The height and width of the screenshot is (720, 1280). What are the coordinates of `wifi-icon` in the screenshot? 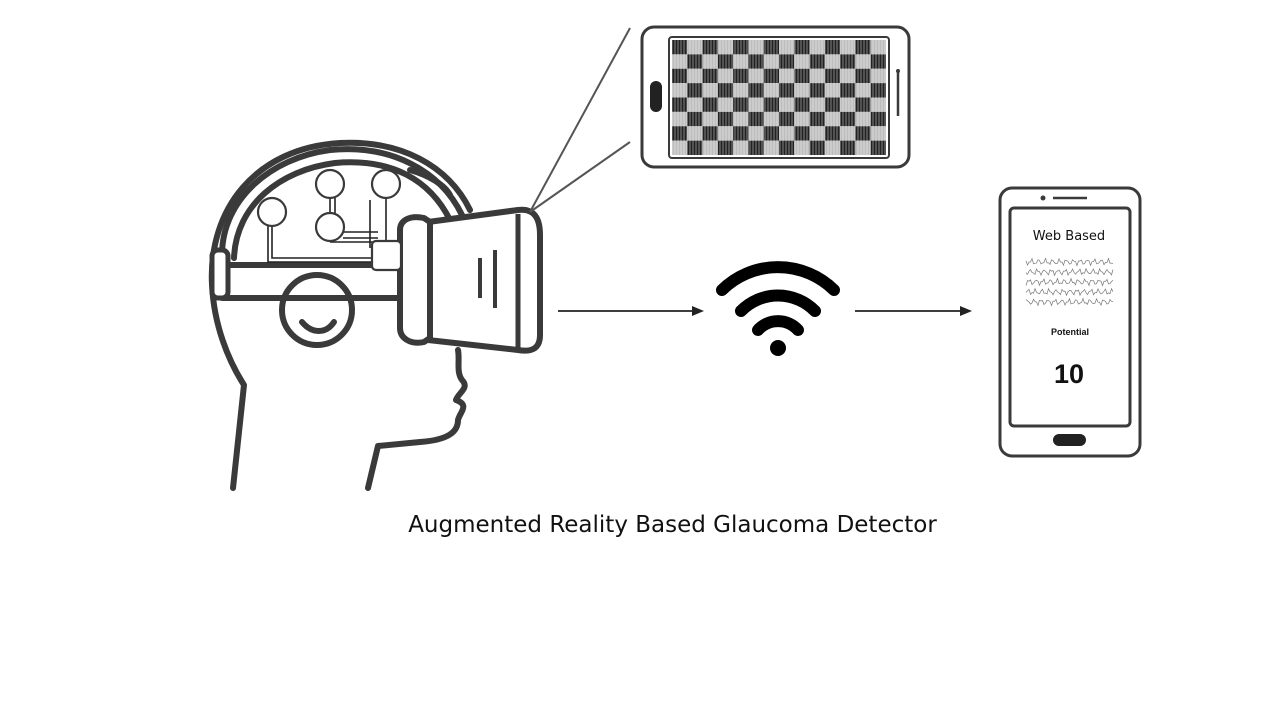 It's located at (778, 308).